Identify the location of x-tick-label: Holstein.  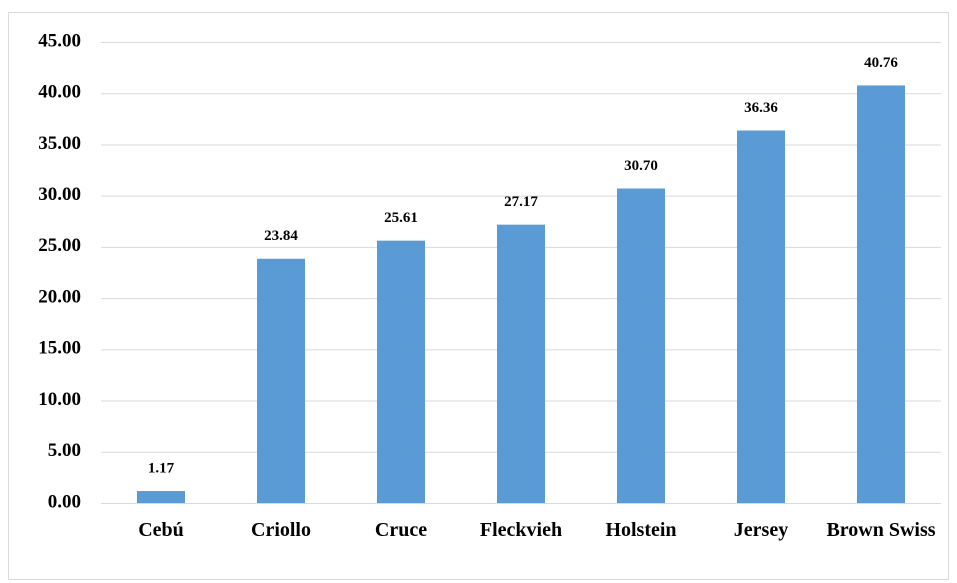
(641, 530).